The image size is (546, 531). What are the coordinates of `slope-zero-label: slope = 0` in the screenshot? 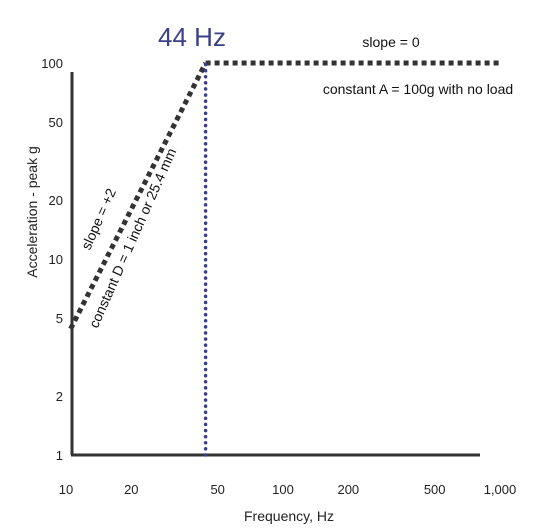 It's located at (390, 42).